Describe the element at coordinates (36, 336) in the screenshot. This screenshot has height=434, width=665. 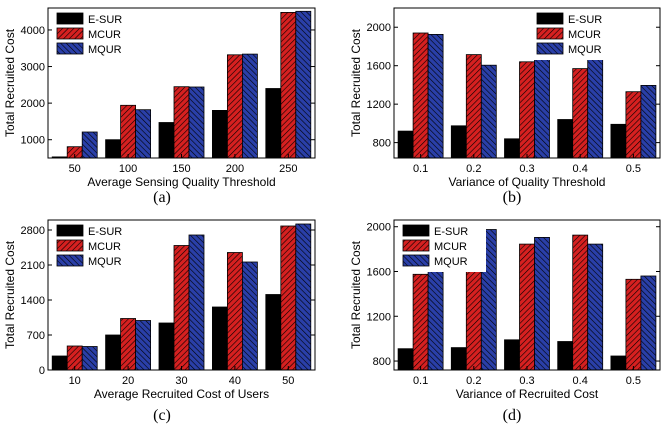
I see `y-tick-label: 700` at that location.